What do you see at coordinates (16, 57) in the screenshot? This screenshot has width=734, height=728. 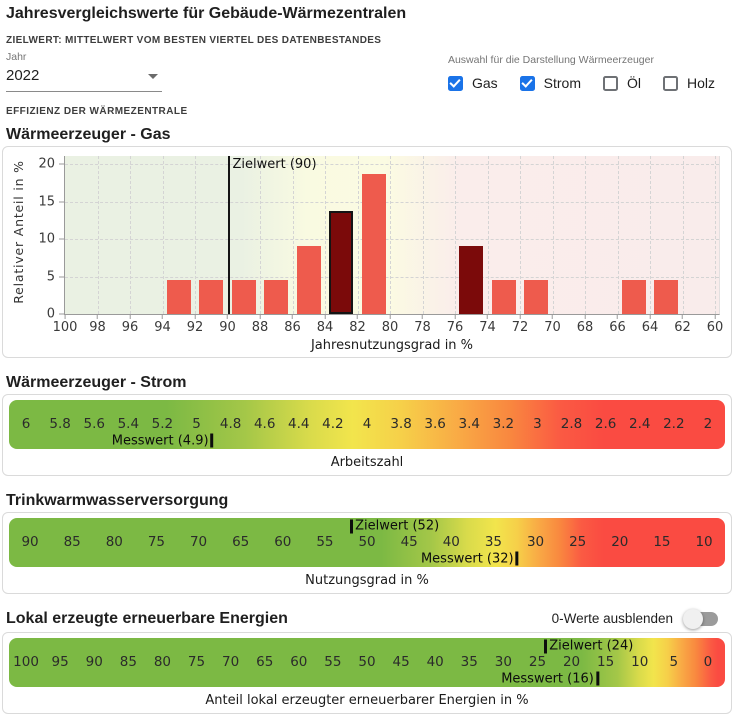 I see `year-label: Jahr` at bounding box center [16, 57].